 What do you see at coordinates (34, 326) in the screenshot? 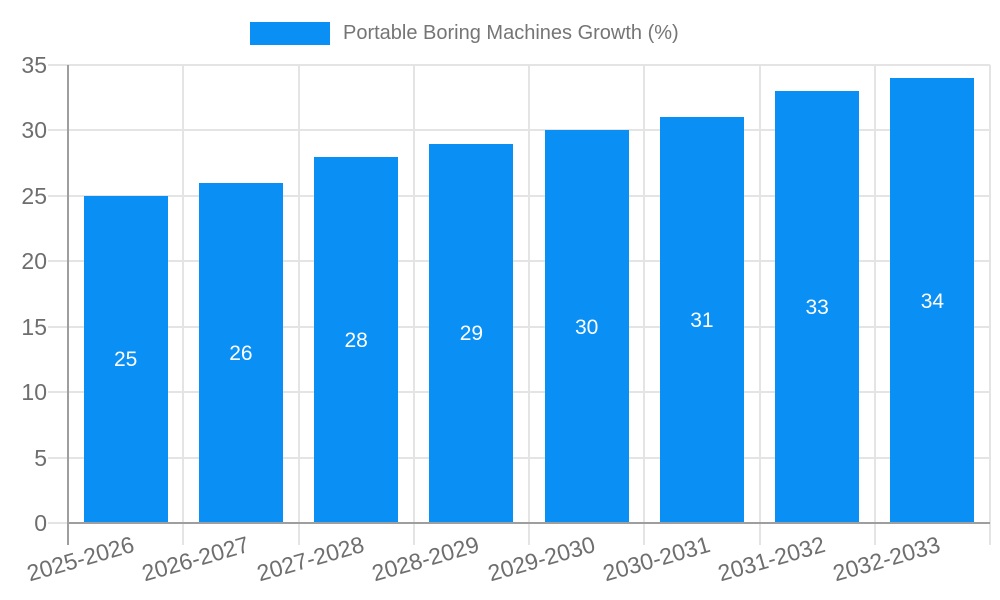
I see `y-tick-label: 15` at bounding box center [34, 326].